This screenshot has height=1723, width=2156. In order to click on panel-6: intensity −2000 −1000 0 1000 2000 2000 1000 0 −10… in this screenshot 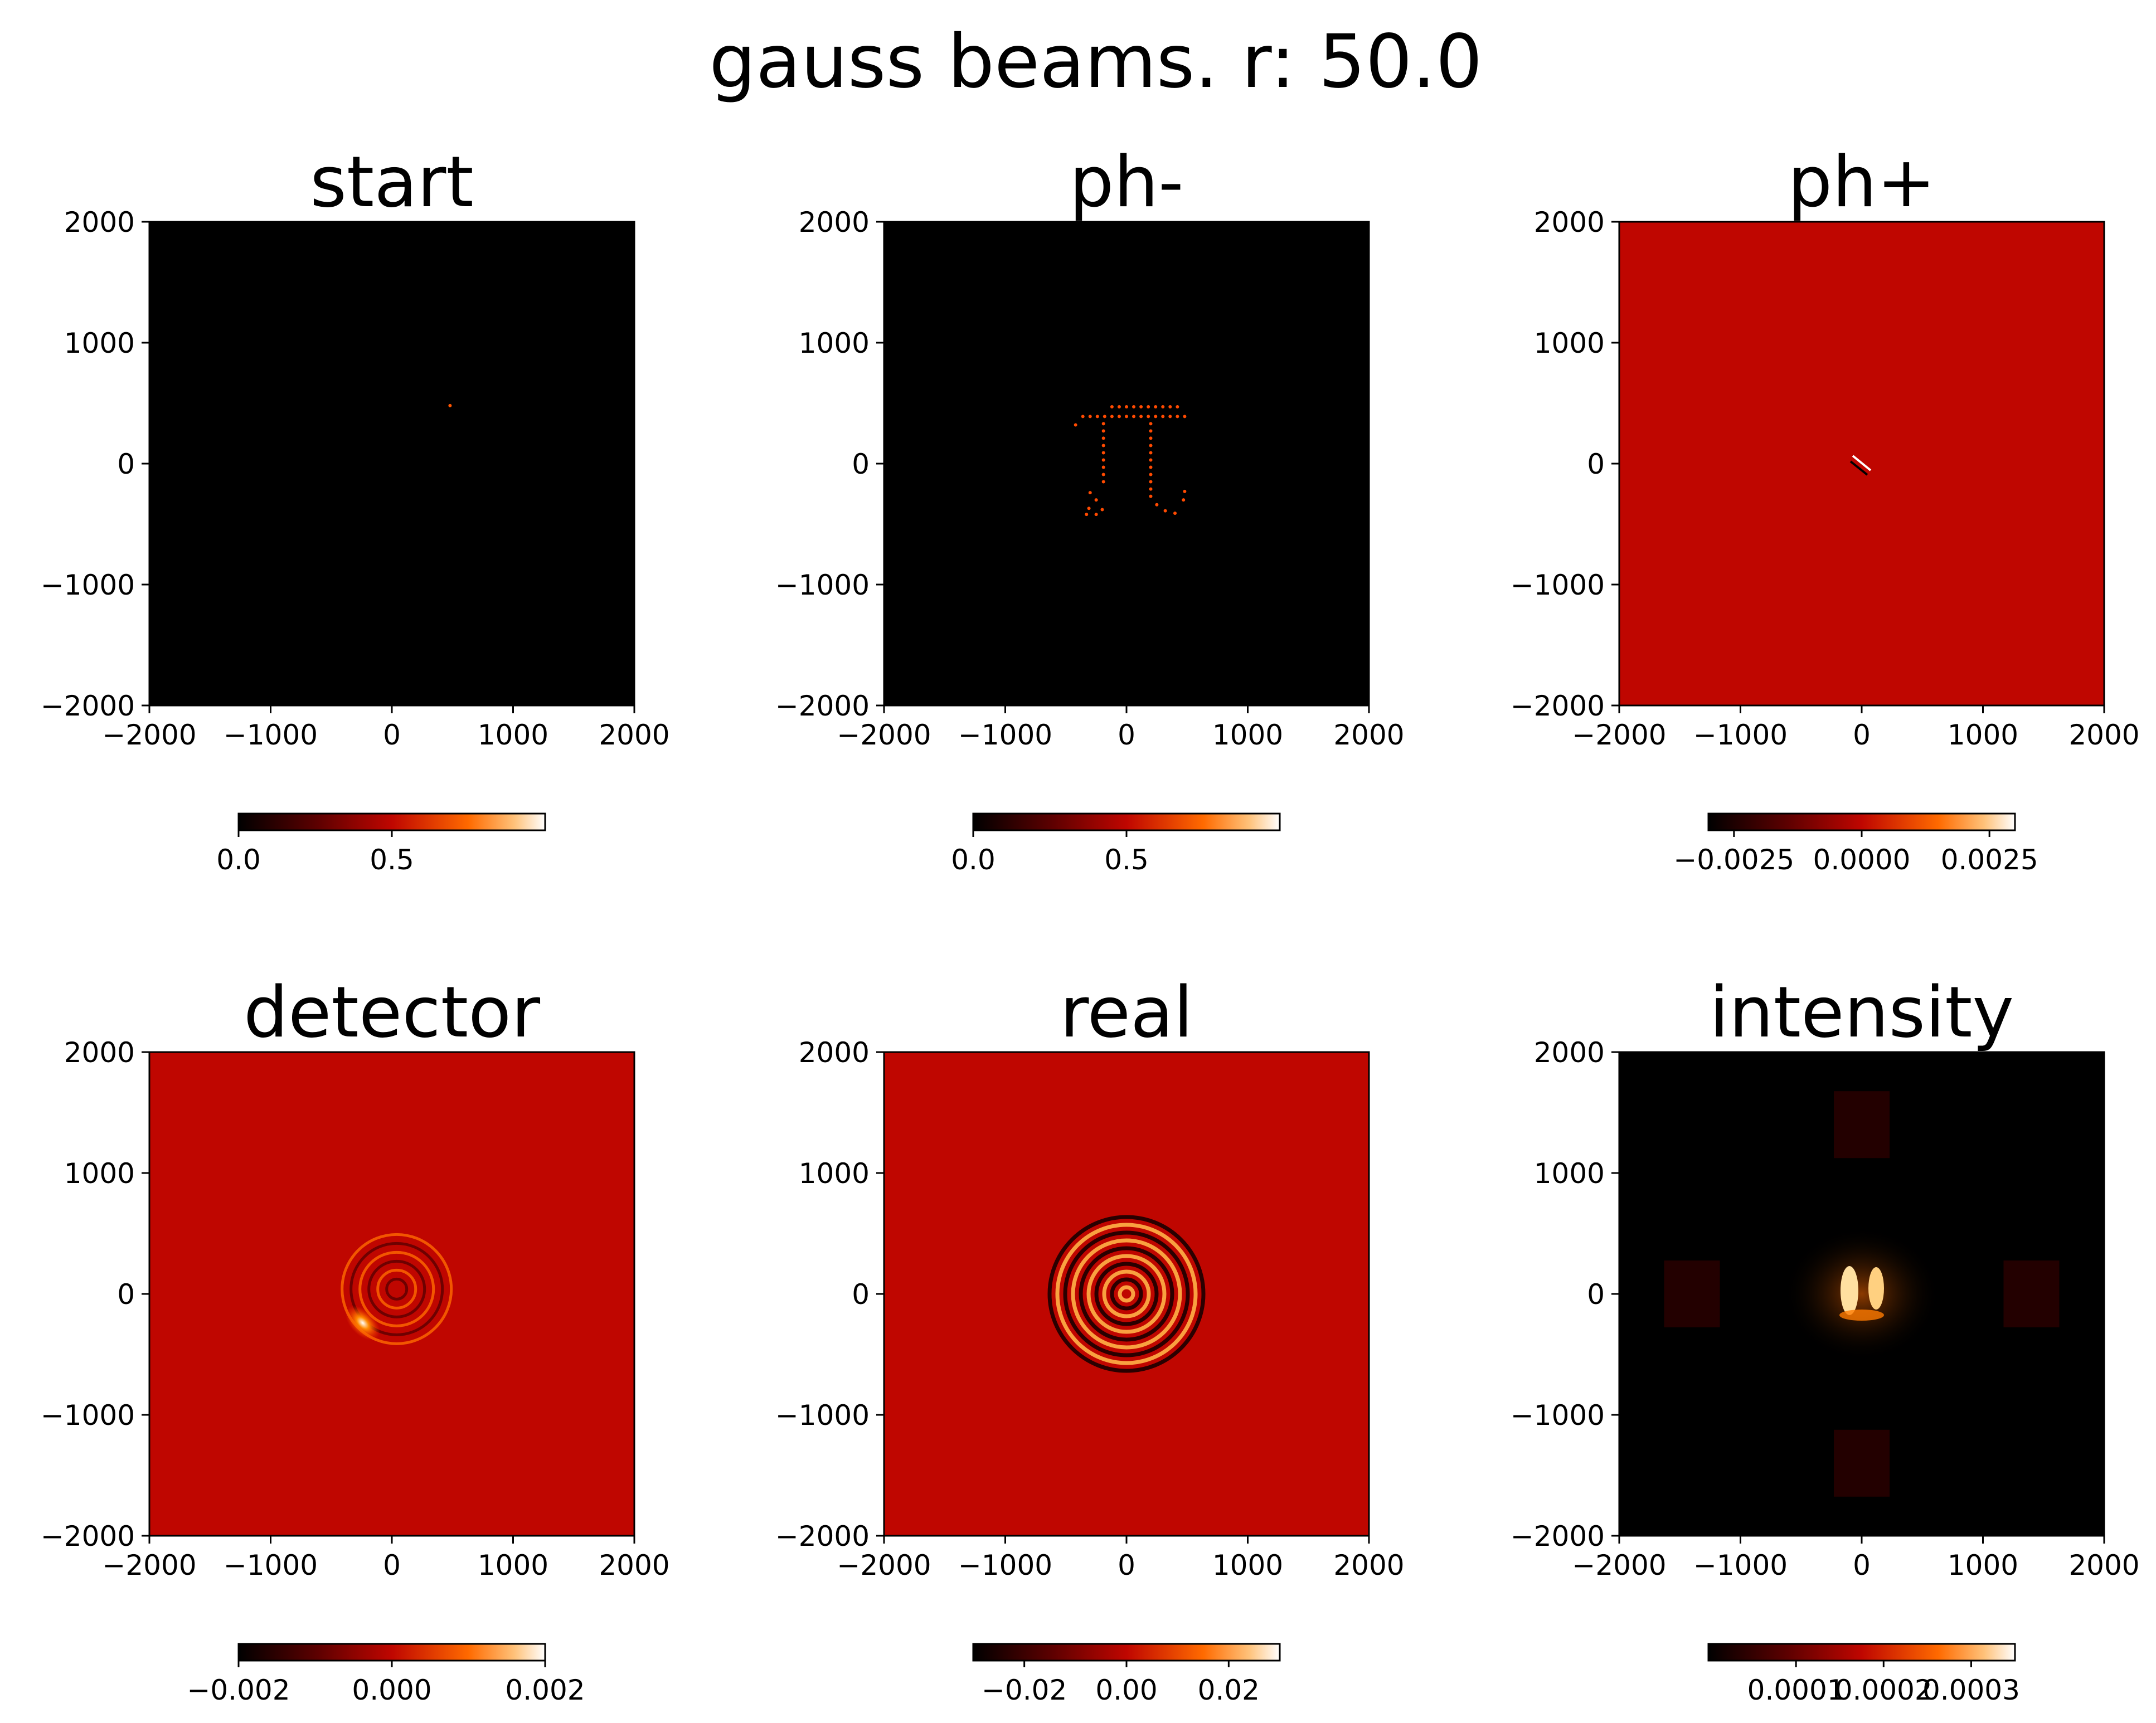, I will do `click(1825, 1338)`.